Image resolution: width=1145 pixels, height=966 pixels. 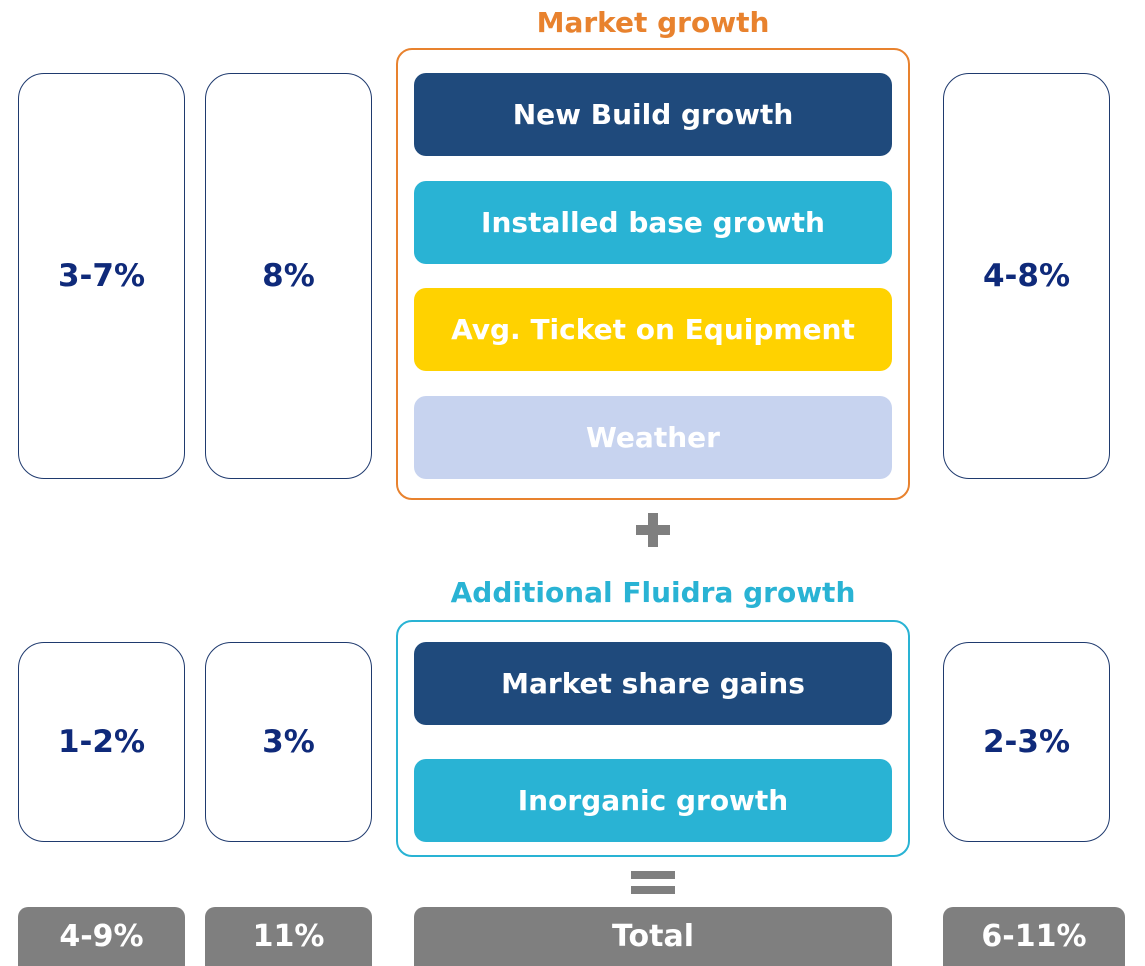 What do you see at coordinates (288, 276) in the screenshot?
I see `value-box: 8%` at bounding box center [288, 276].